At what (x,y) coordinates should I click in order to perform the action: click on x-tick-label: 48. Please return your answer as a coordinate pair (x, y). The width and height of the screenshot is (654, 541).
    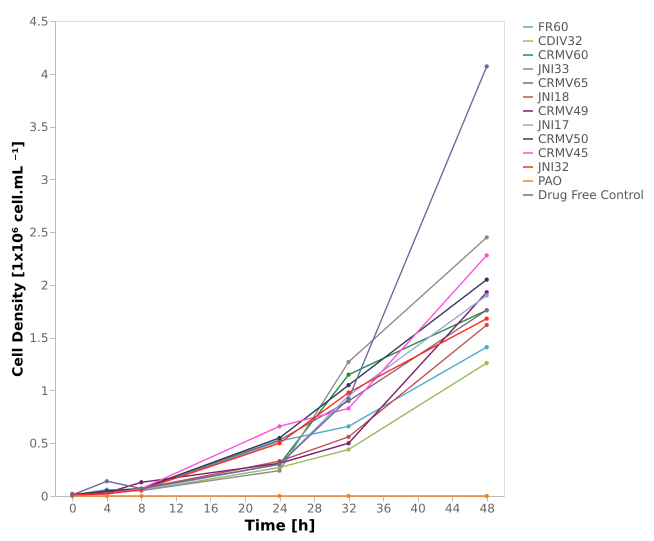
    Looking at the image, I should click on (487, 509).